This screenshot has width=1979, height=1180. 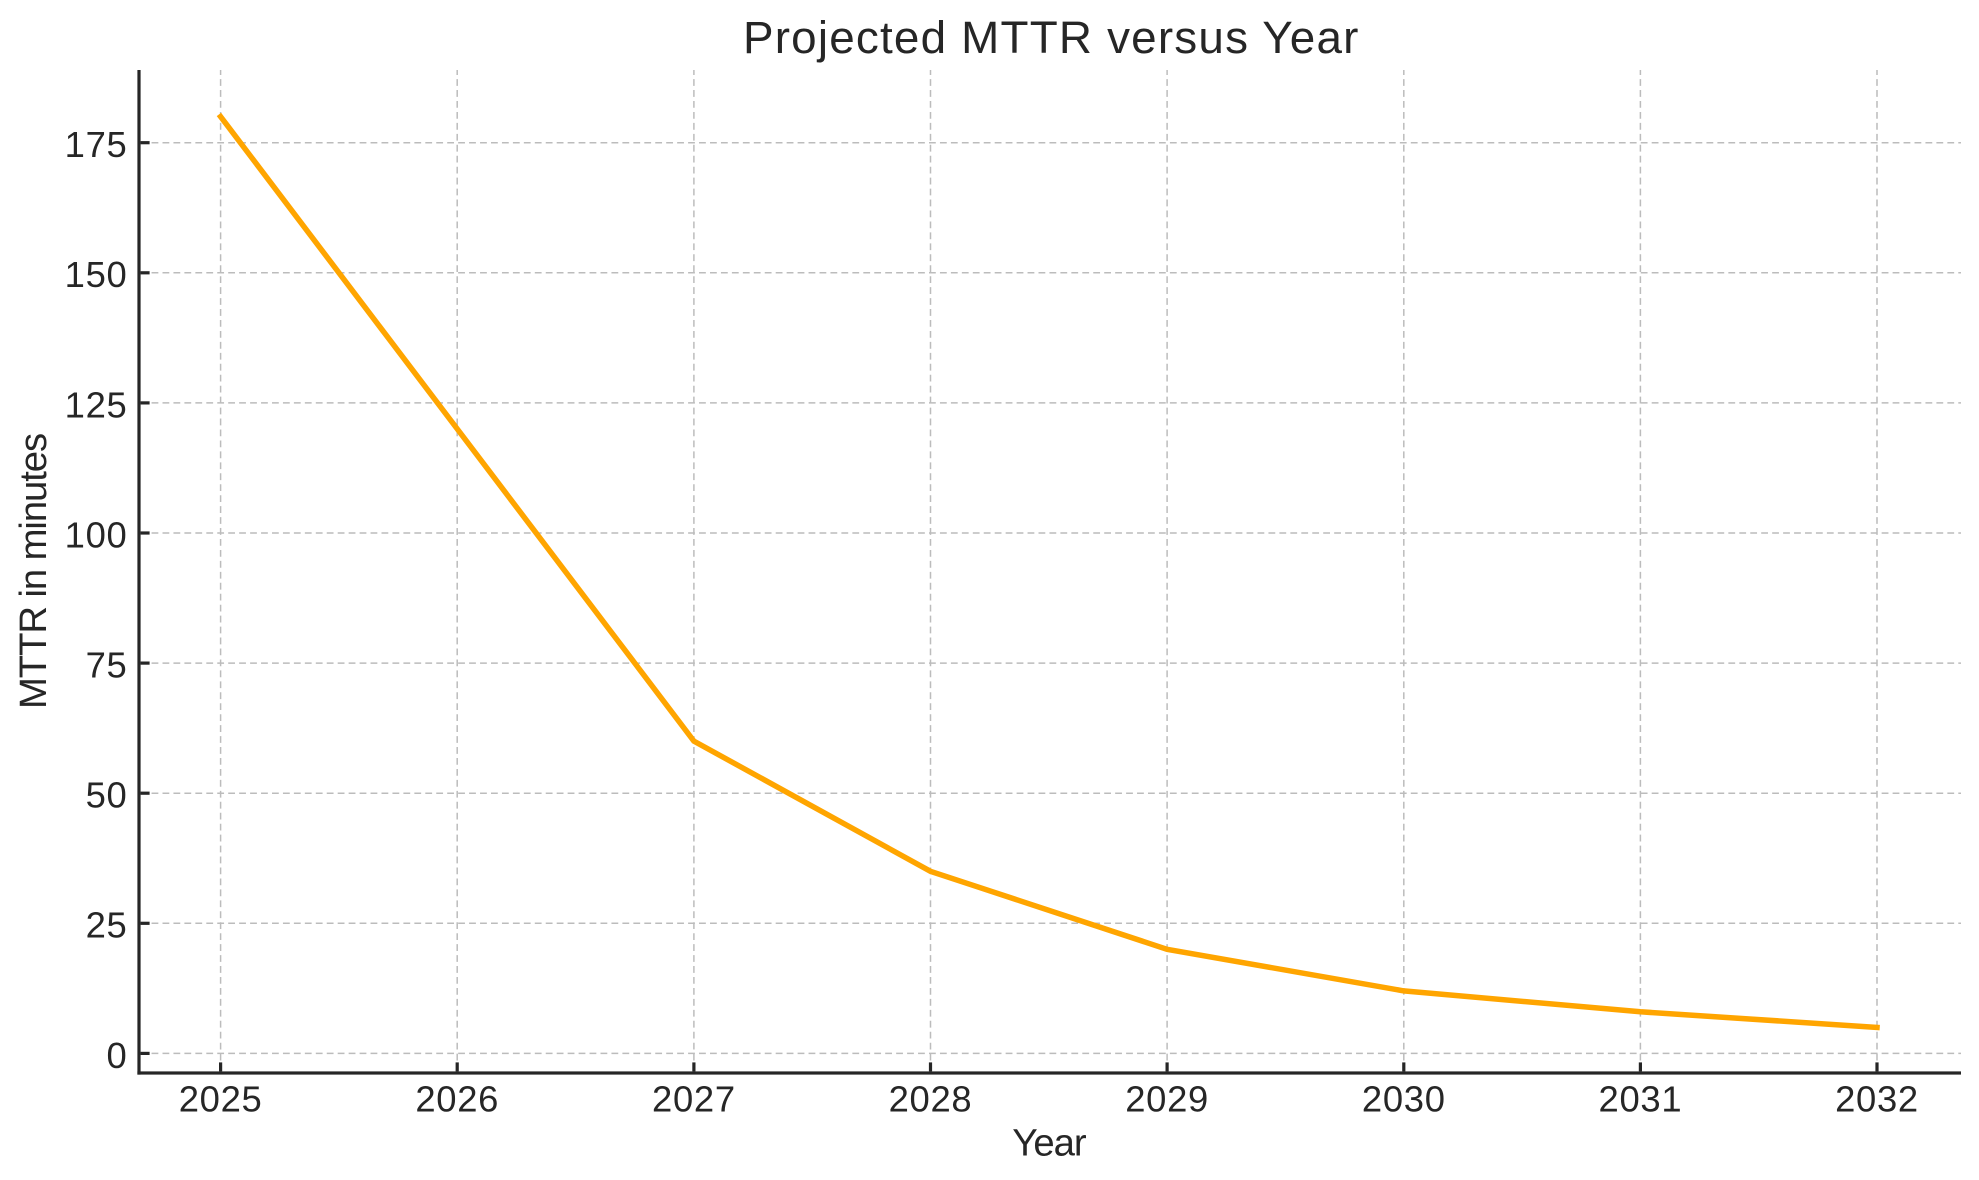 What do you see at coordinates (1049, 1143) in the screenshot?
I see `svg-text: Year` at bounding box center [1049, 1143].